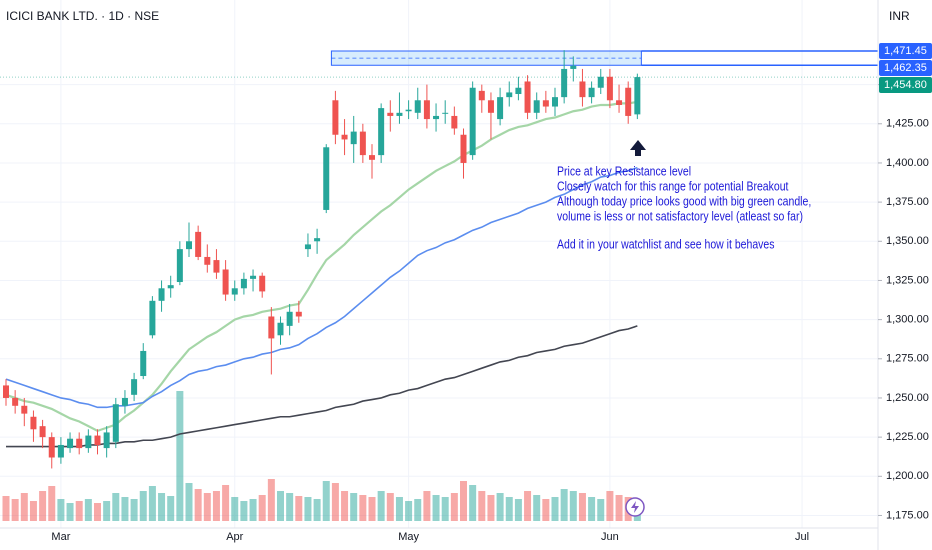  Describe the element at coordinates (907, 437) in the screenshot. I see `y-tick-label: 1,225.00` at that location.